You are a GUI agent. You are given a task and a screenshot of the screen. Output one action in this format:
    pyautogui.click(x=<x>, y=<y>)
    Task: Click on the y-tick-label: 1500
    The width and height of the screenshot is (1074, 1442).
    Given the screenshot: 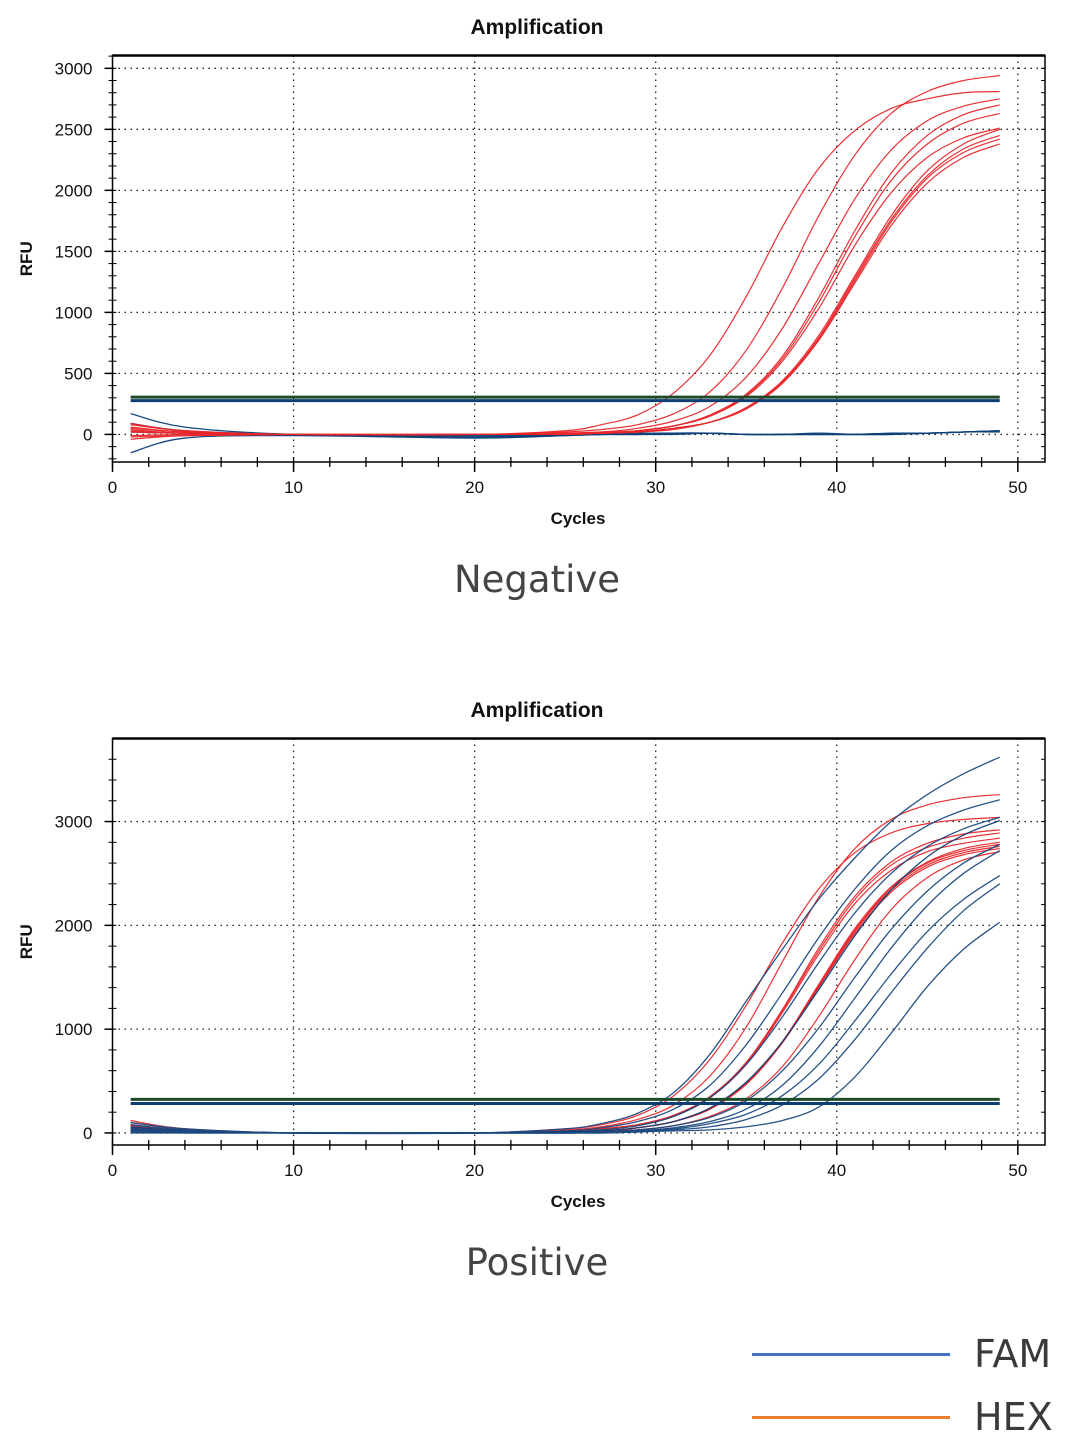 What is the action you would take?
    pyautogui.click(x=74, y=251)
    